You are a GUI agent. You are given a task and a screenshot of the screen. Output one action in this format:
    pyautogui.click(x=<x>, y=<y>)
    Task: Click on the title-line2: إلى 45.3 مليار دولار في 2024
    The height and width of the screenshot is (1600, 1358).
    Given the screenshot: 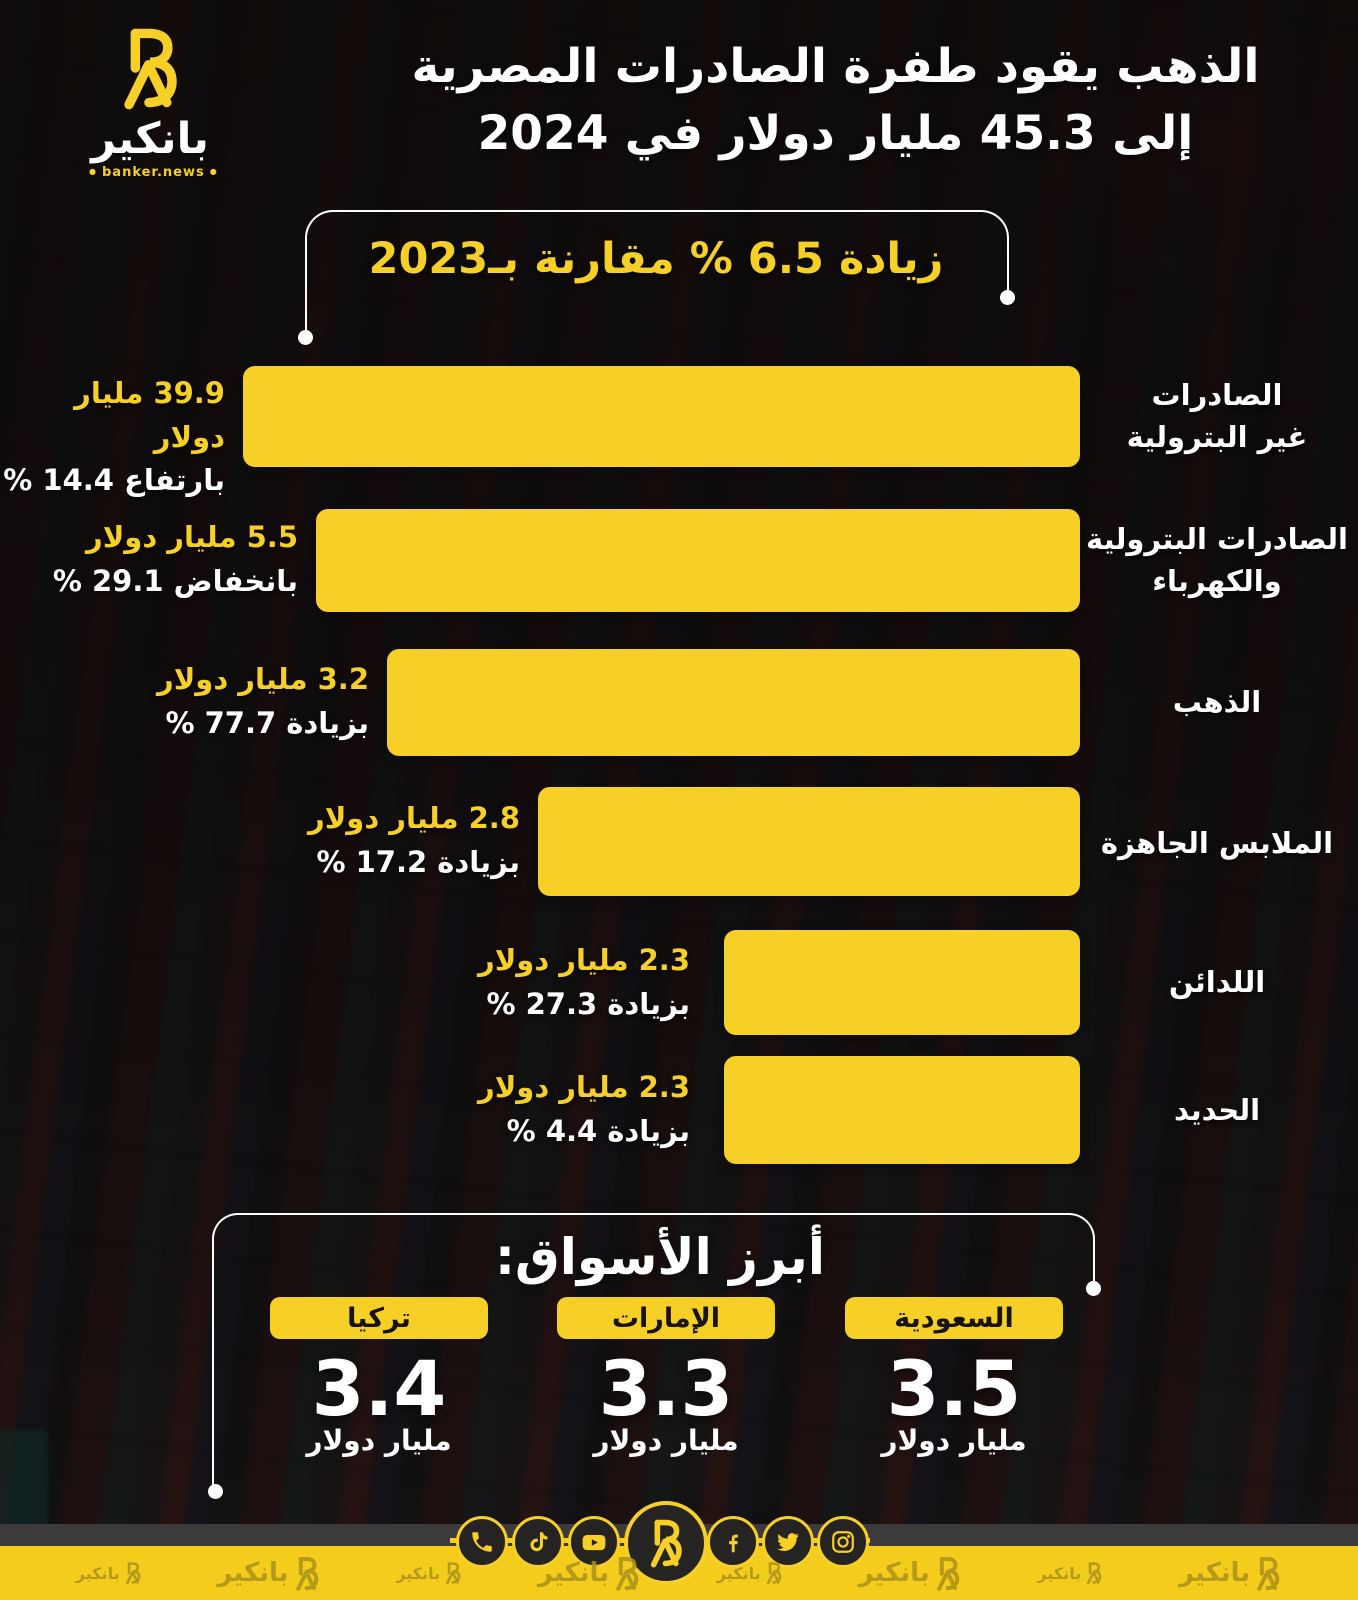 What is the action you would take?
    pyautogui.click(x=835, y=133)
    